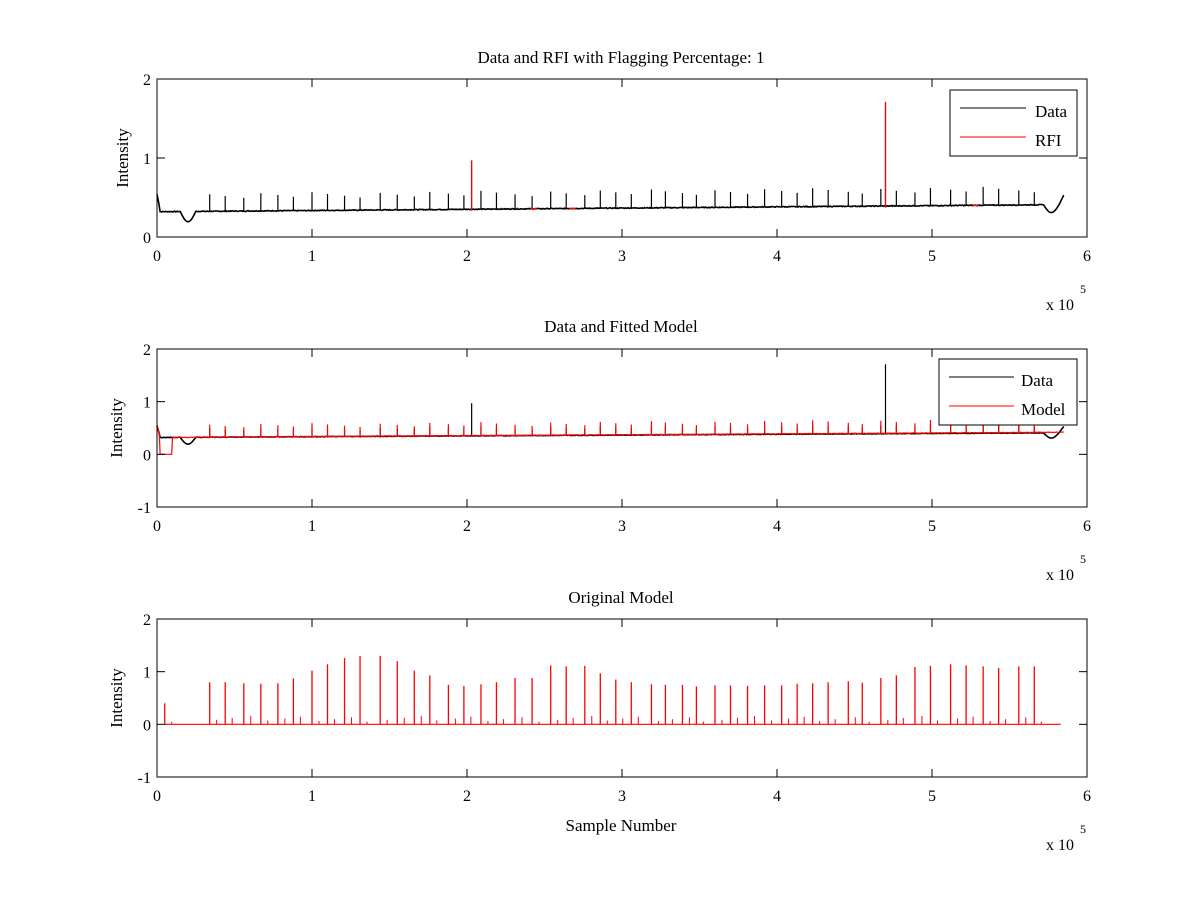 Image resolution: width=1200 pixels, height=900 pixels. Describe the element at coordinates (467, 256) in the screenshot. I see `panel-1-xtick-label-2: 2` at that location.